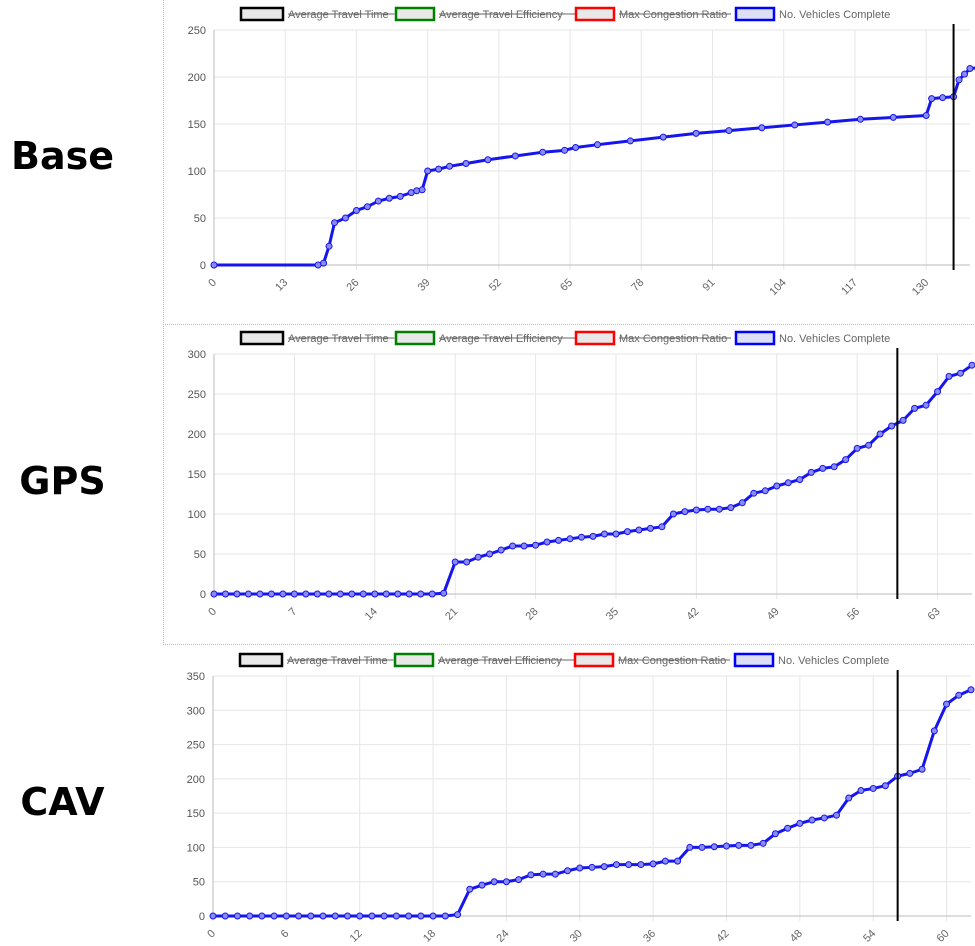 This screenshot has width=975, height=946. I want to click on x-tick-label: 0, so click(212, 612).